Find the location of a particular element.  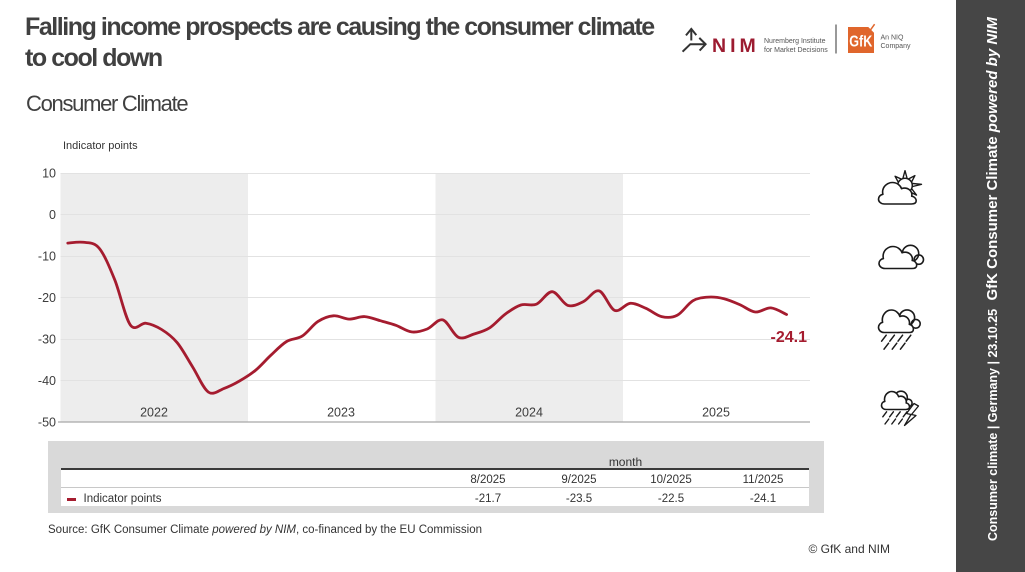

svg-text: Nuremberg Institute is located at coordinates (795, 41).